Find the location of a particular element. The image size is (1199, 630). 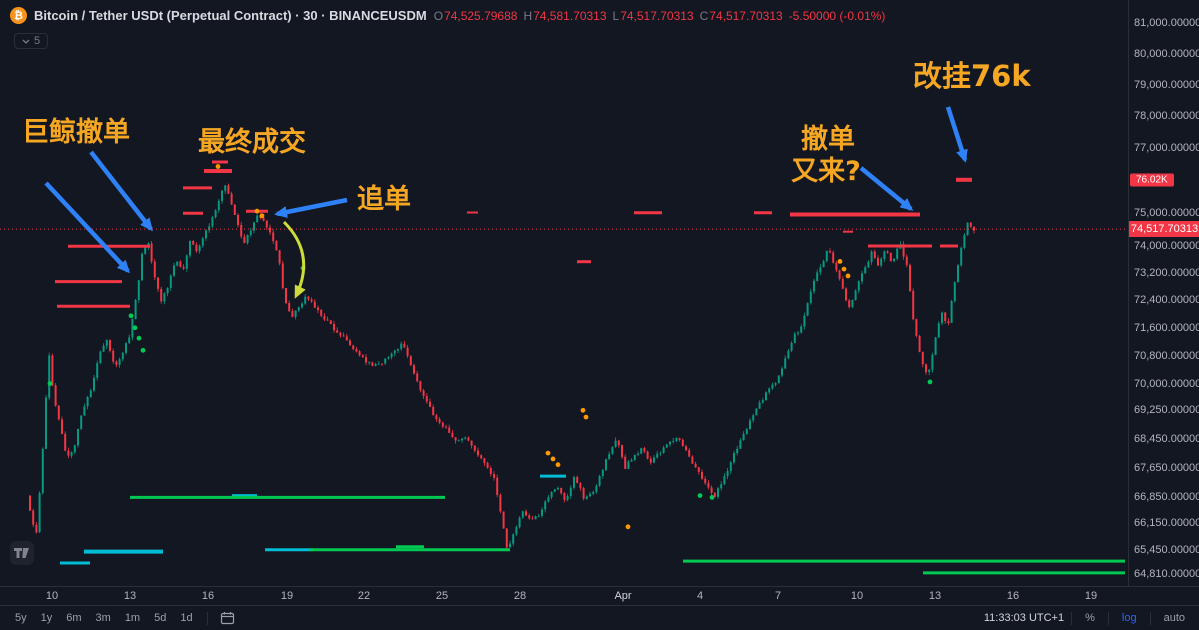

price-tick-label: 79,000.00000 is located at coordinates (1166, 84).